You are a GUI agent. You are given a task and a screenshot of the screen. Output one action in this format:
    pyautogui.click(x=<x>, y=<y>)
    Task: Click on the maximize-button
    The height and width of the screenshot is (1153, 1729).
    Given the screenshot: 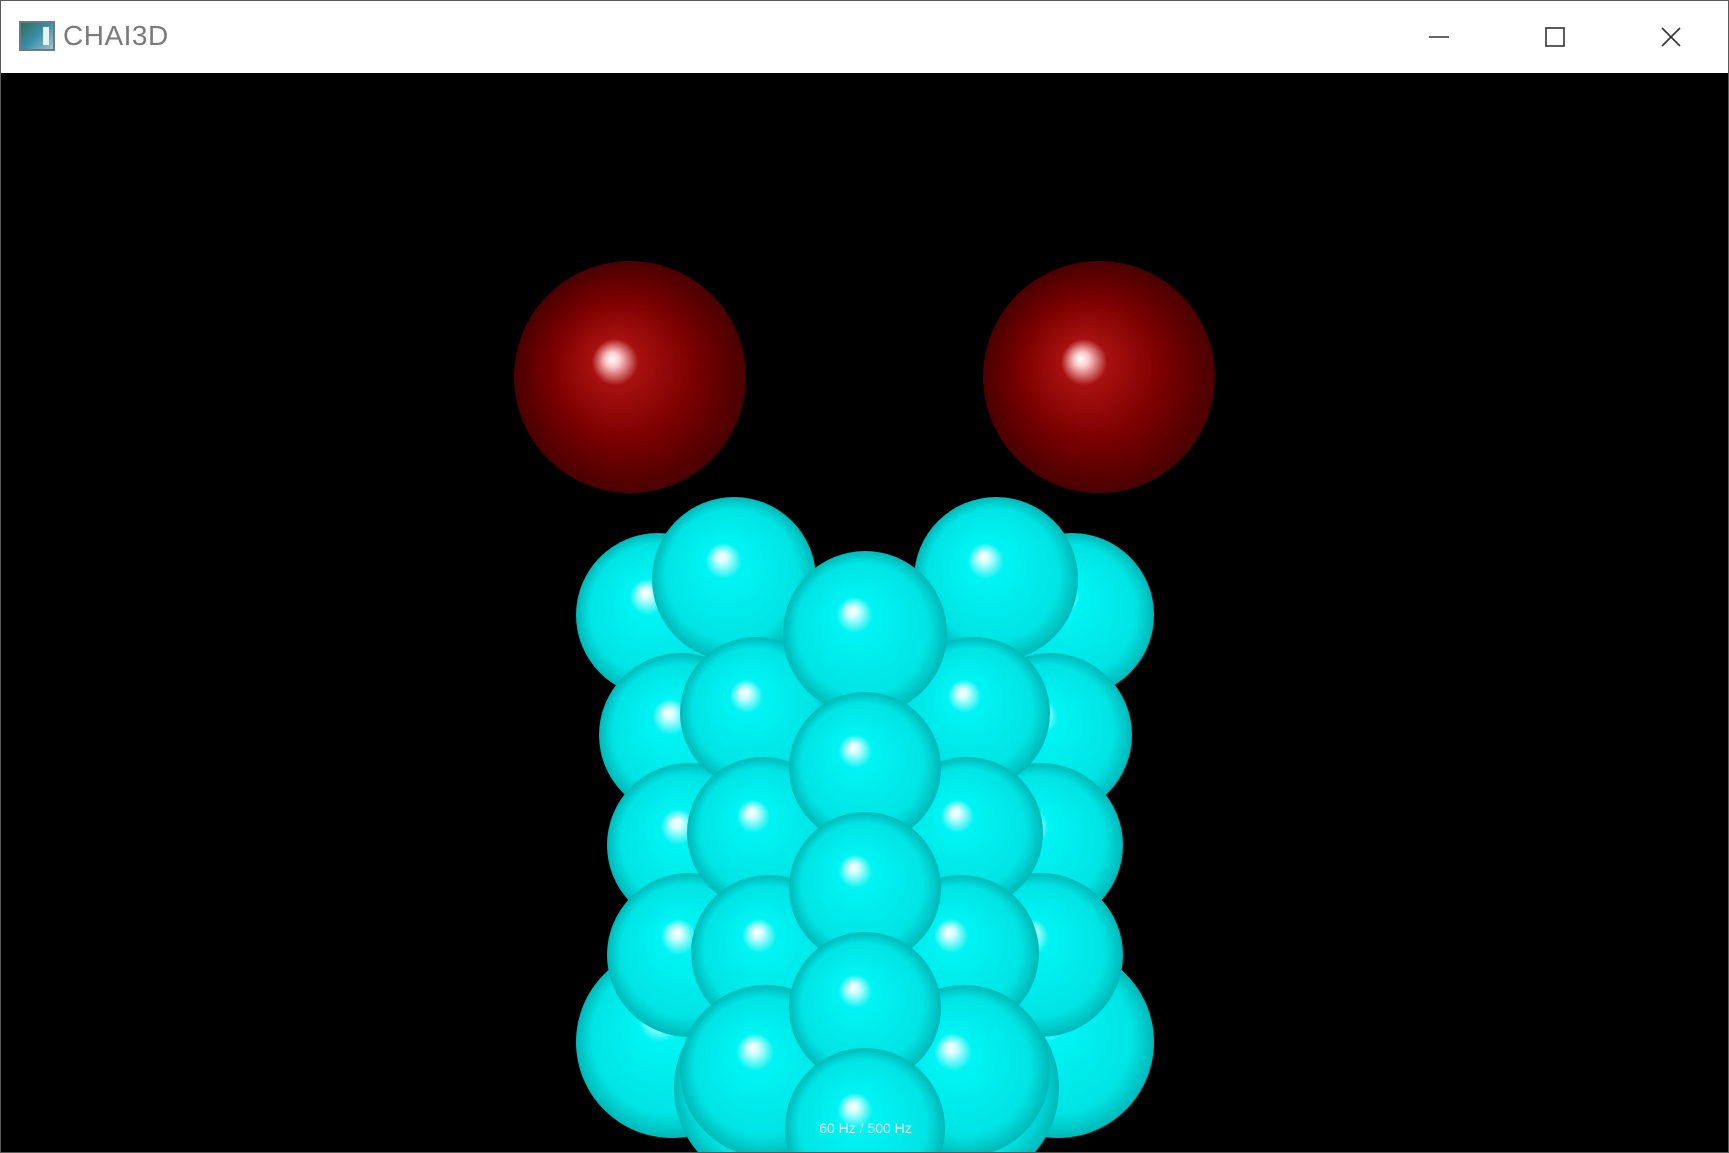 What is the action you would take?
    pyautogui.click(x=1555, y=37)
    